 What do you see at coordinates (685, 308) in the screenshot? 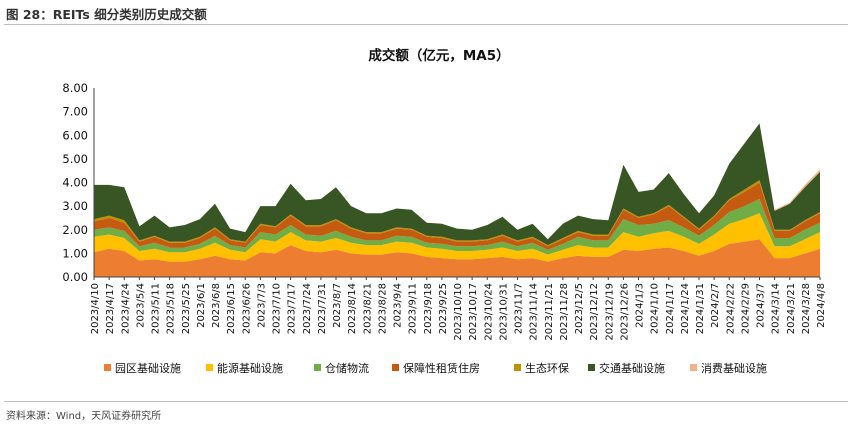
I see `x-tick-label: 2024/1/24` at bounding box center [685, 308].